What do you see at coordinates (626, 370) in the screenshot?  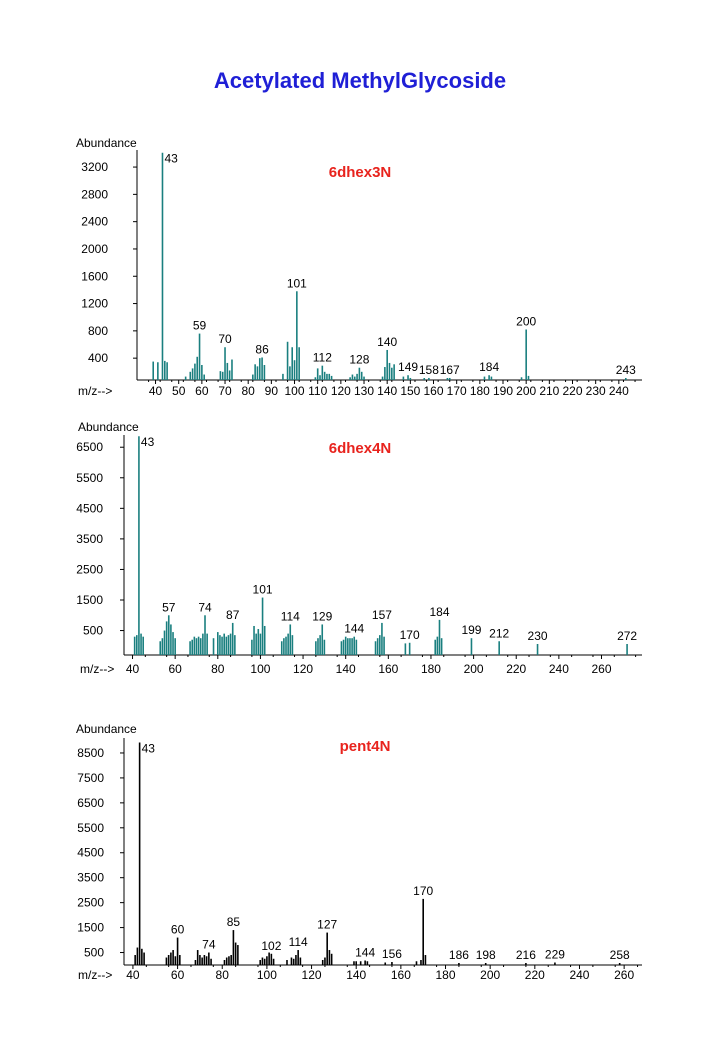 I see `peak-label: 243` at bounding box center [626, 370].